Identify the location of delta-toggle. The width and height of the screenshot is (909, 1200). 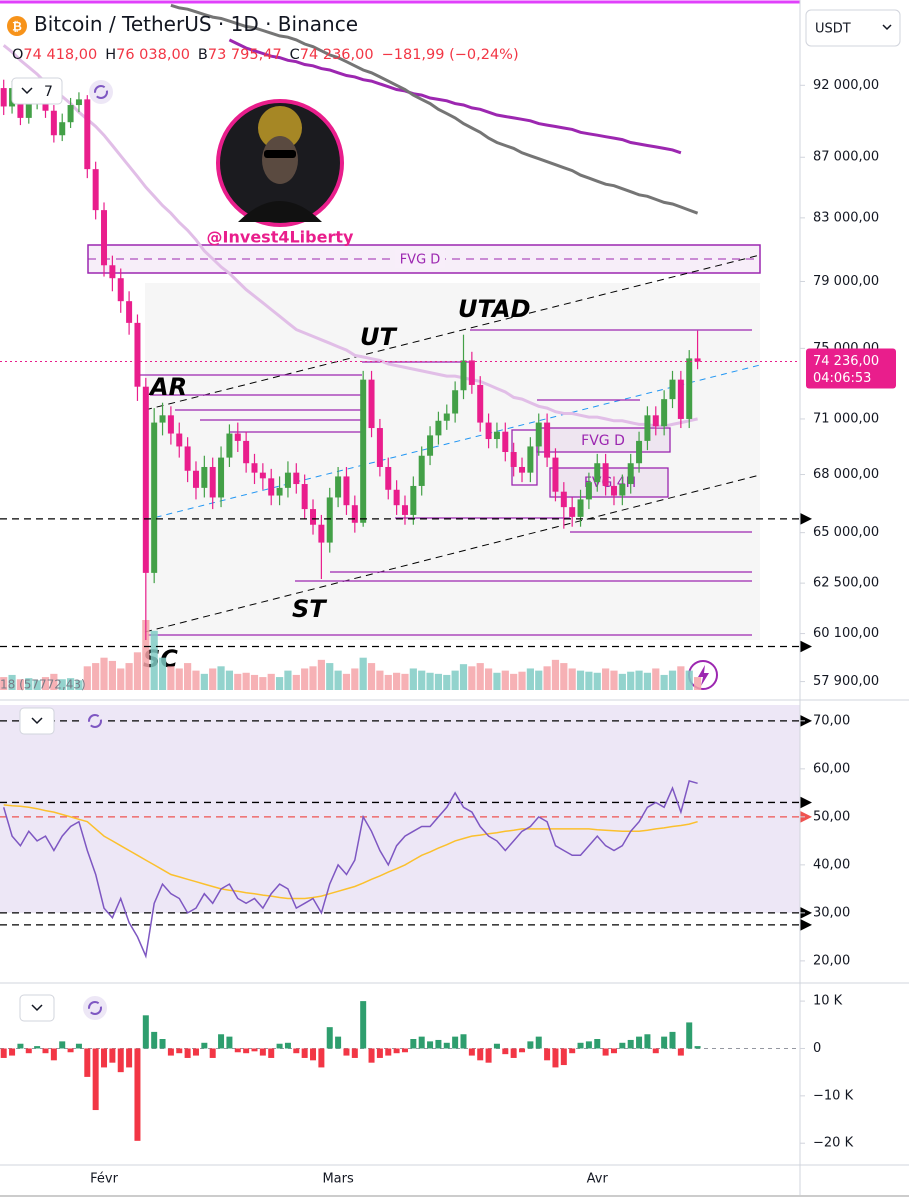
(37, 1008).